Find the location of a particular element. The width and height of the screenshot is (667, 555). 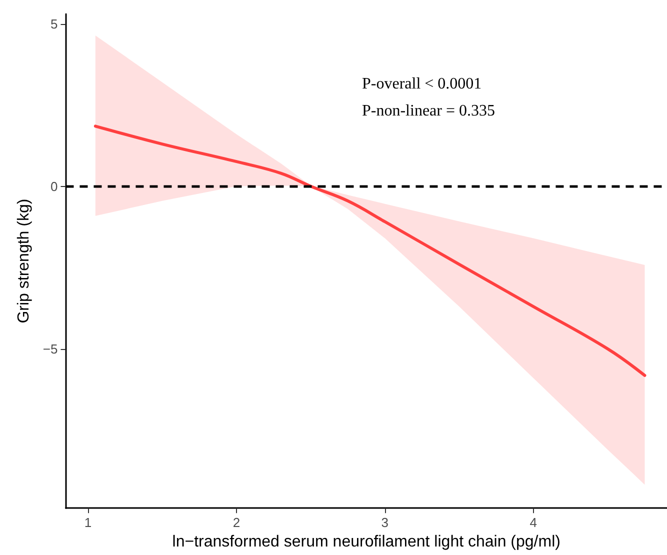

annotation: P-non-linear = 0.335 is located at coordinates (428, 111).